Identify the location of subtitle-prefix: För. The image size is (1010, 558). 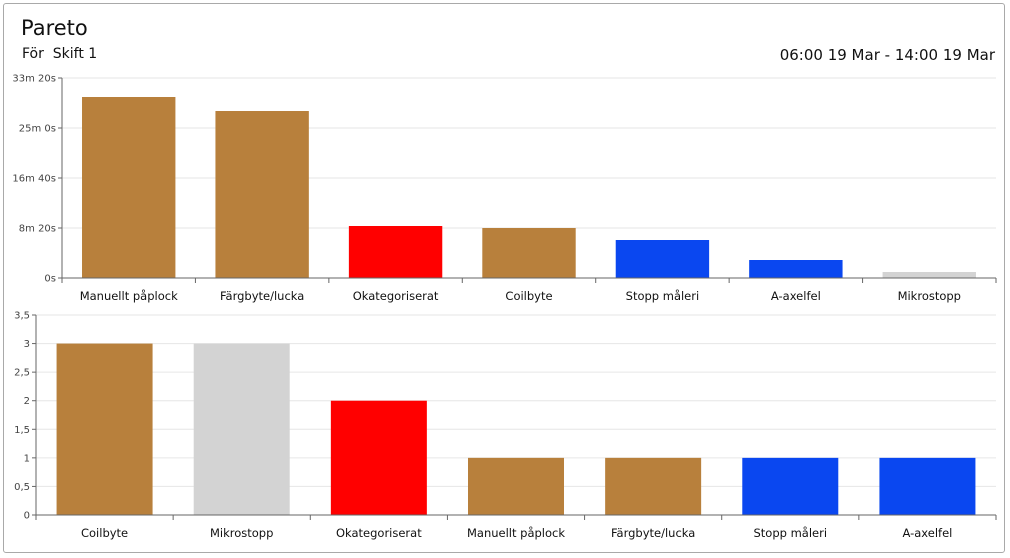
(33, 54).